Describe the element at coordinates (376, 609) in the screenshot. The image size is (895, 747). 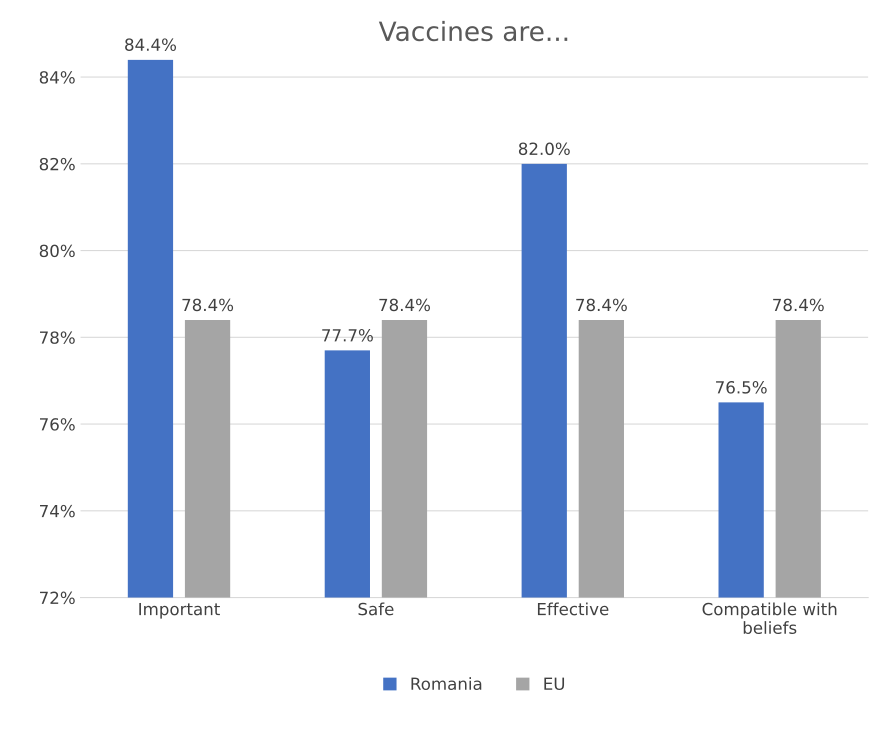
I see `x-tick-label: Safe` at that location.